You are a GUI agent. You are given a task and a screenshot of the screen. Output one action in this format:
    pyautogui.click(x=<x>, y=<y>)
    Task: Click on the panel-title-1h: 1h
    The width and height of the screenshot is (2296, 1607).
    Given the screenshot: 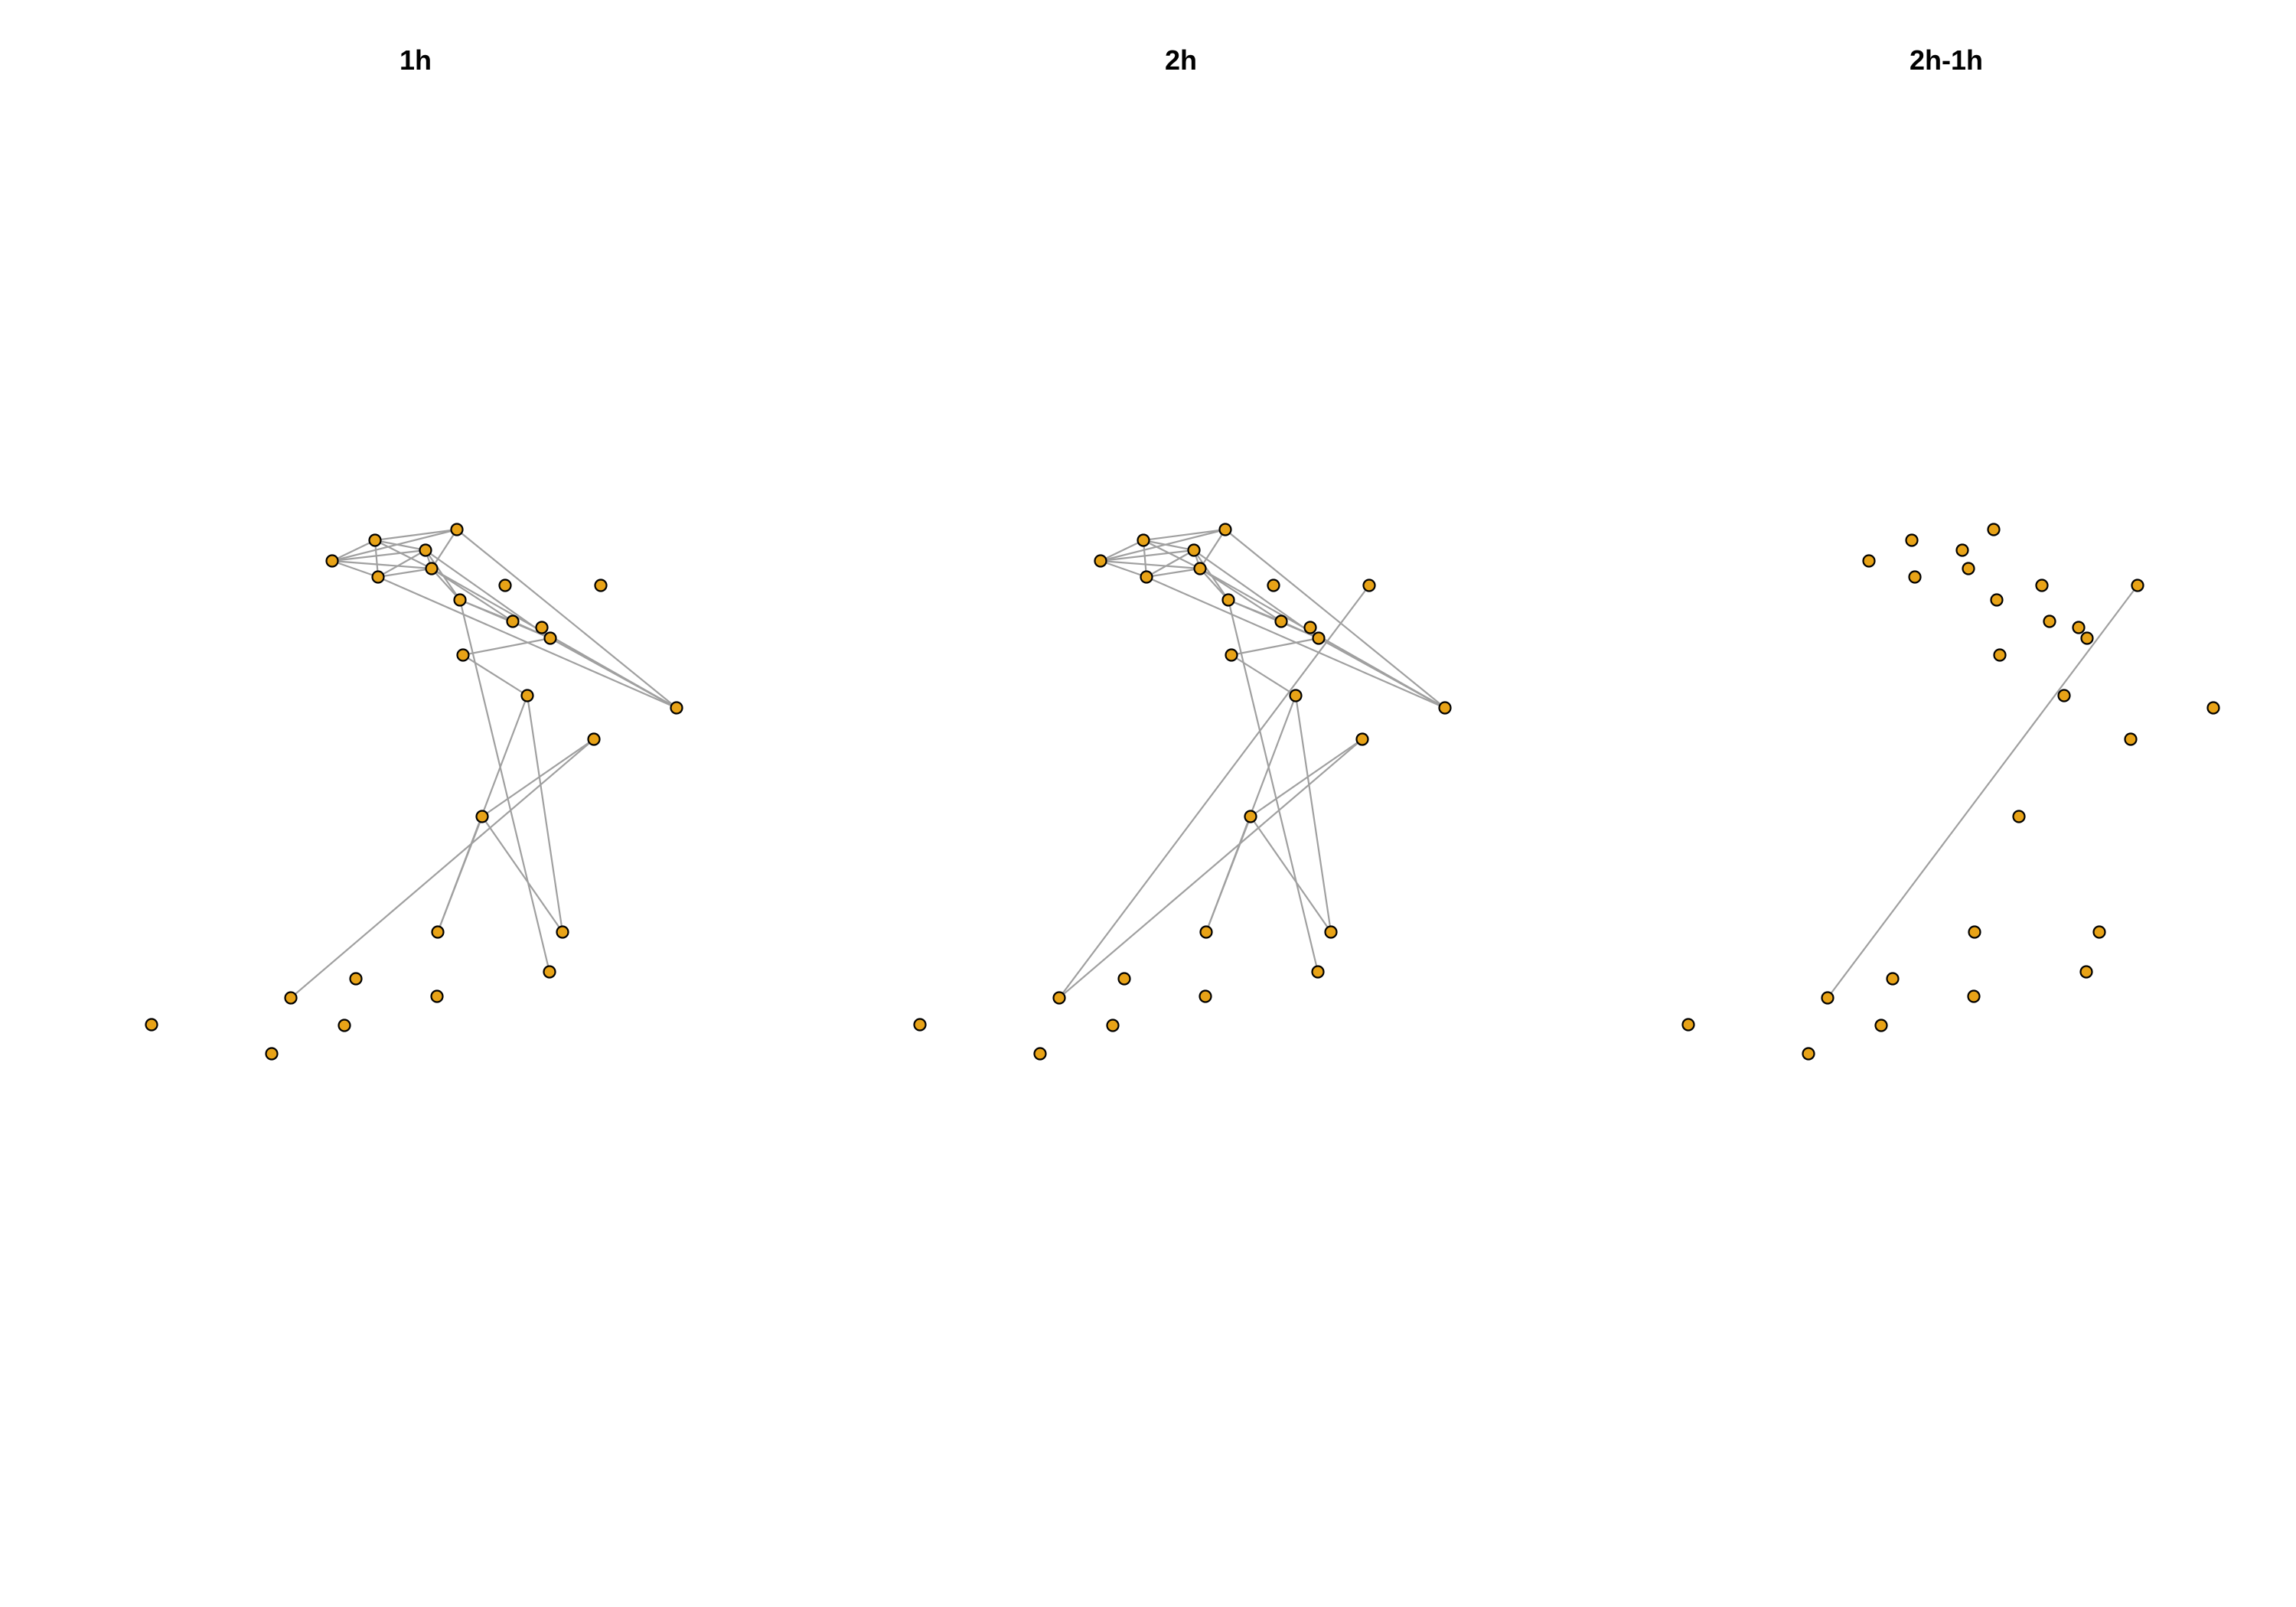 What is the action you would take?
    pyautogui.click(x=415, y=60)
    